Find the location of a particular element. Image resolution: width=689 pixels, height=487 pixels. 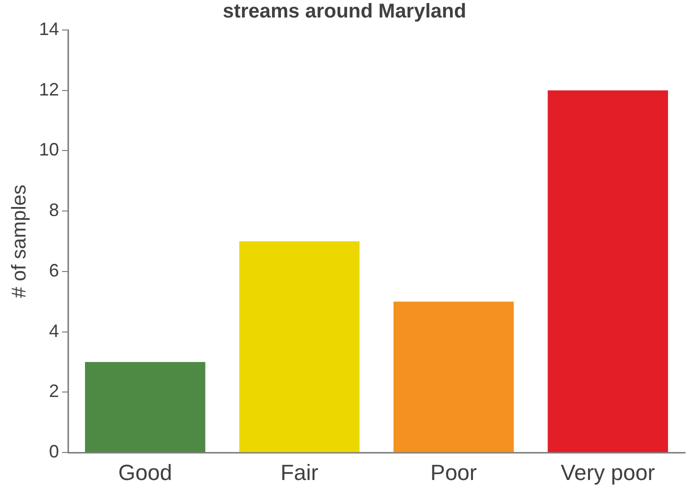

y-tick-label: 10 is located at coordinates (49, 150).